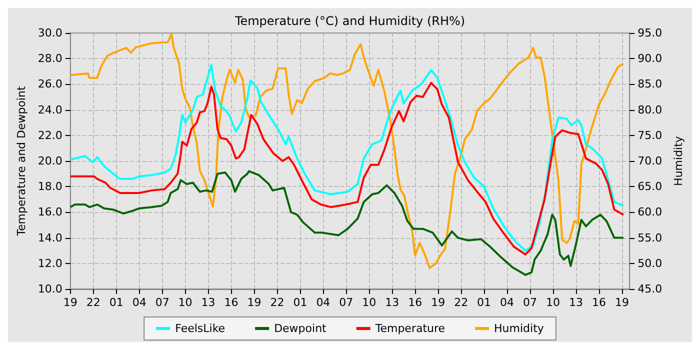  What do you see at coordinates (50, 33) in the screenshot?
I see `y-tick-label: 30.0` at bounding box center [50, 33].